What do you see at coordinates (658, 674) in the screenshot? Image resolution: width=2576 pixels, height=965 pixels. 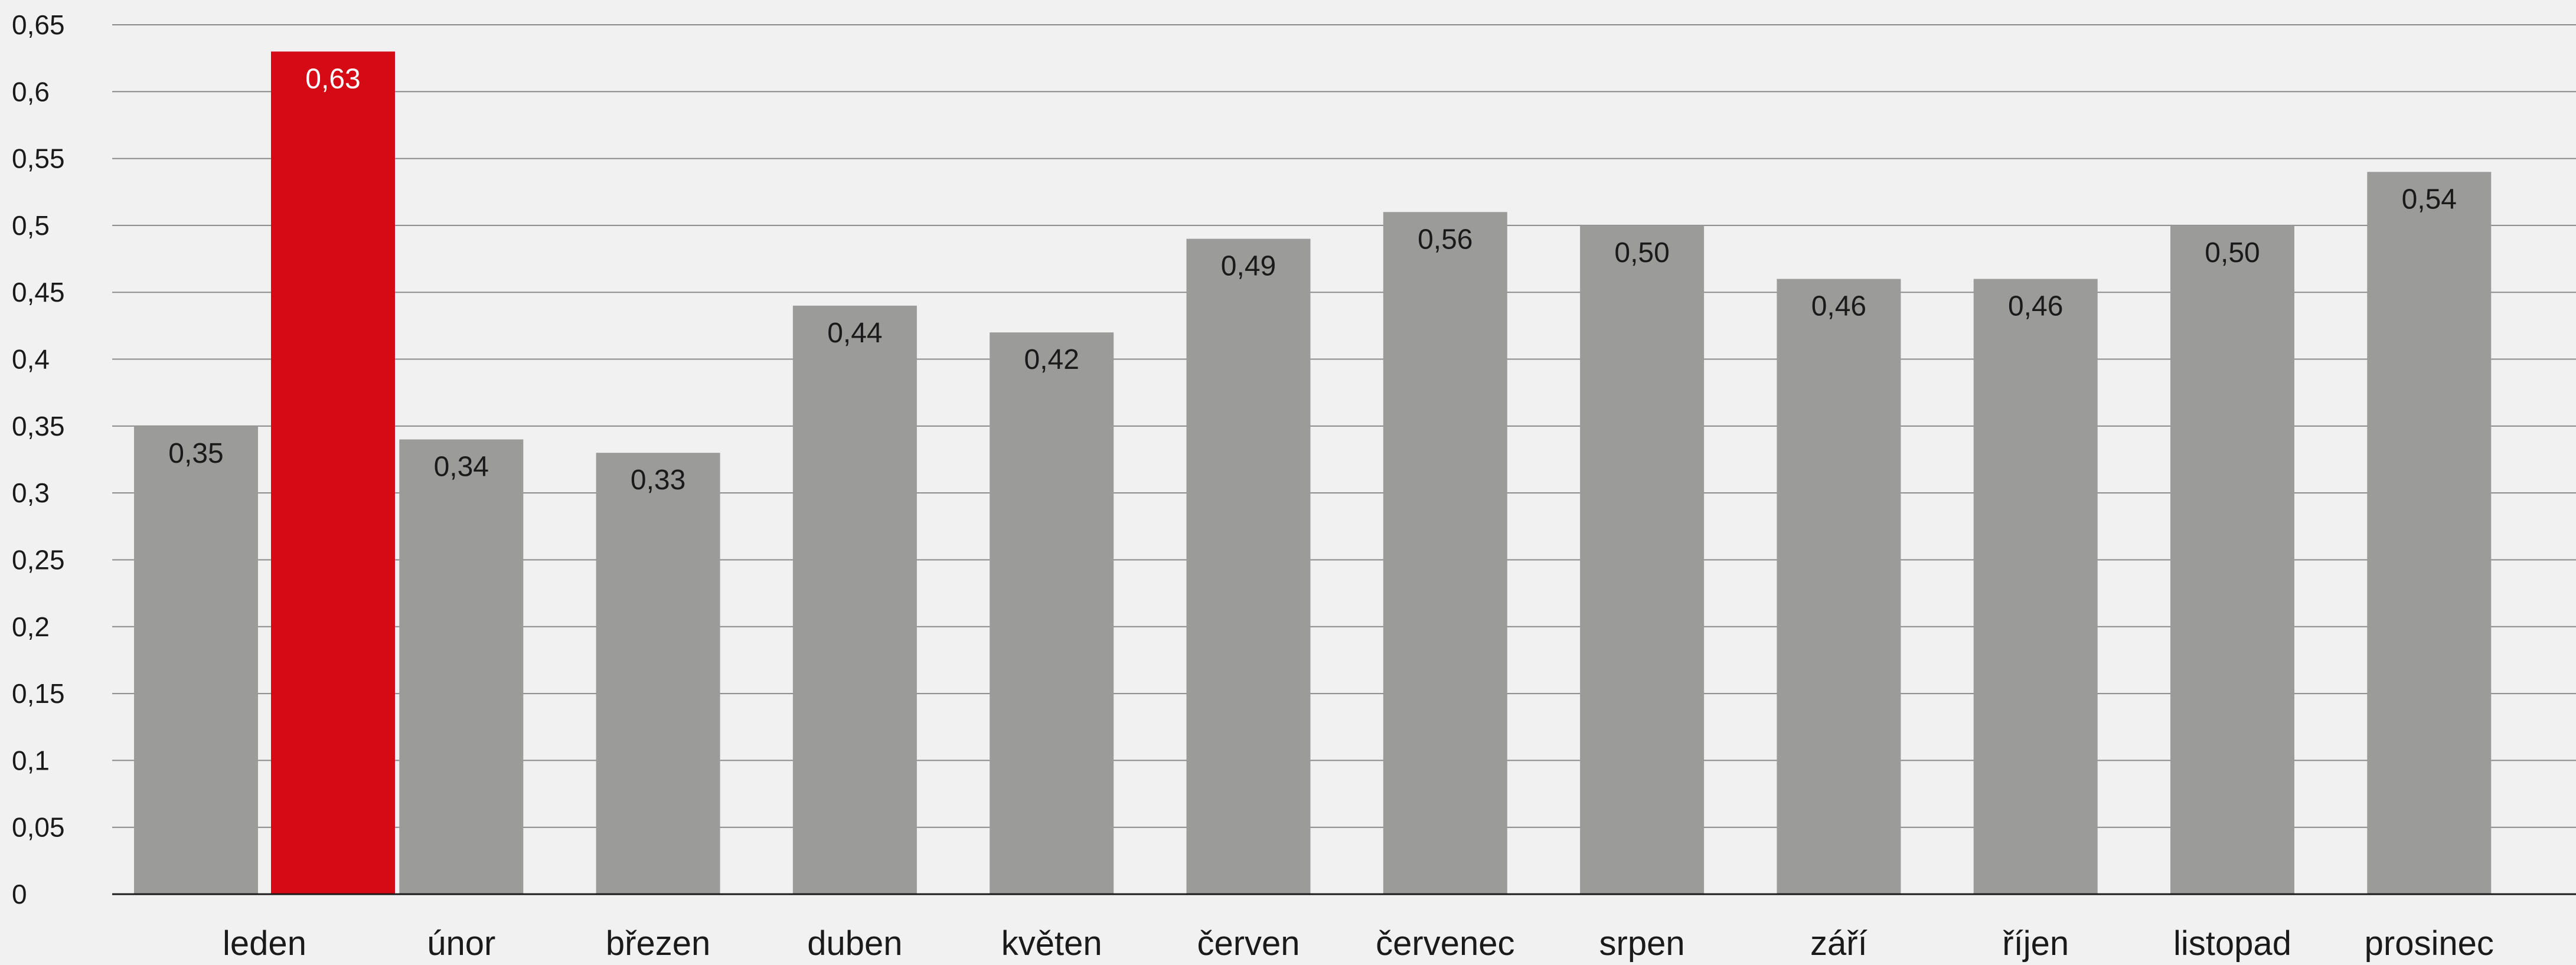 I see `bar-březen` at bounding box center [658, 674].